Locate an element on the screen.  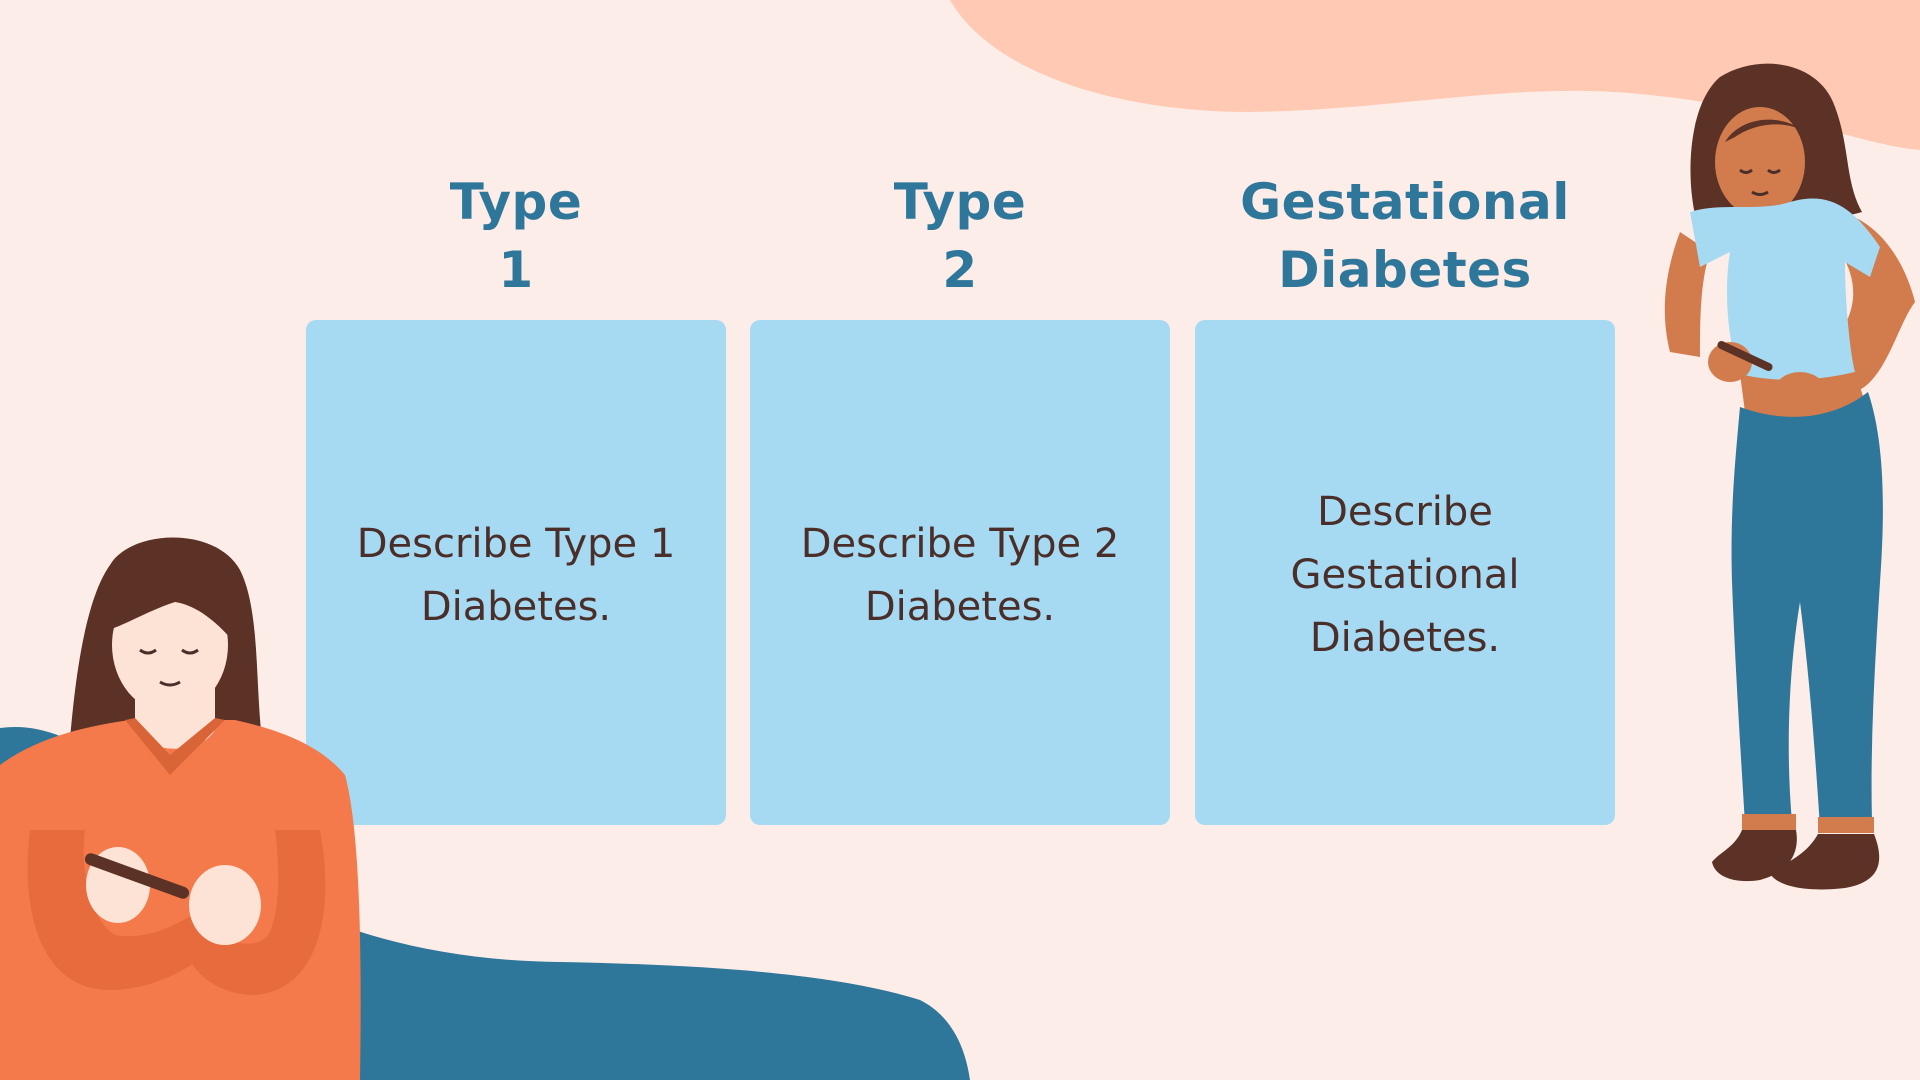
column-title-type-2: Type 2 is located at coordinates (960, 236).